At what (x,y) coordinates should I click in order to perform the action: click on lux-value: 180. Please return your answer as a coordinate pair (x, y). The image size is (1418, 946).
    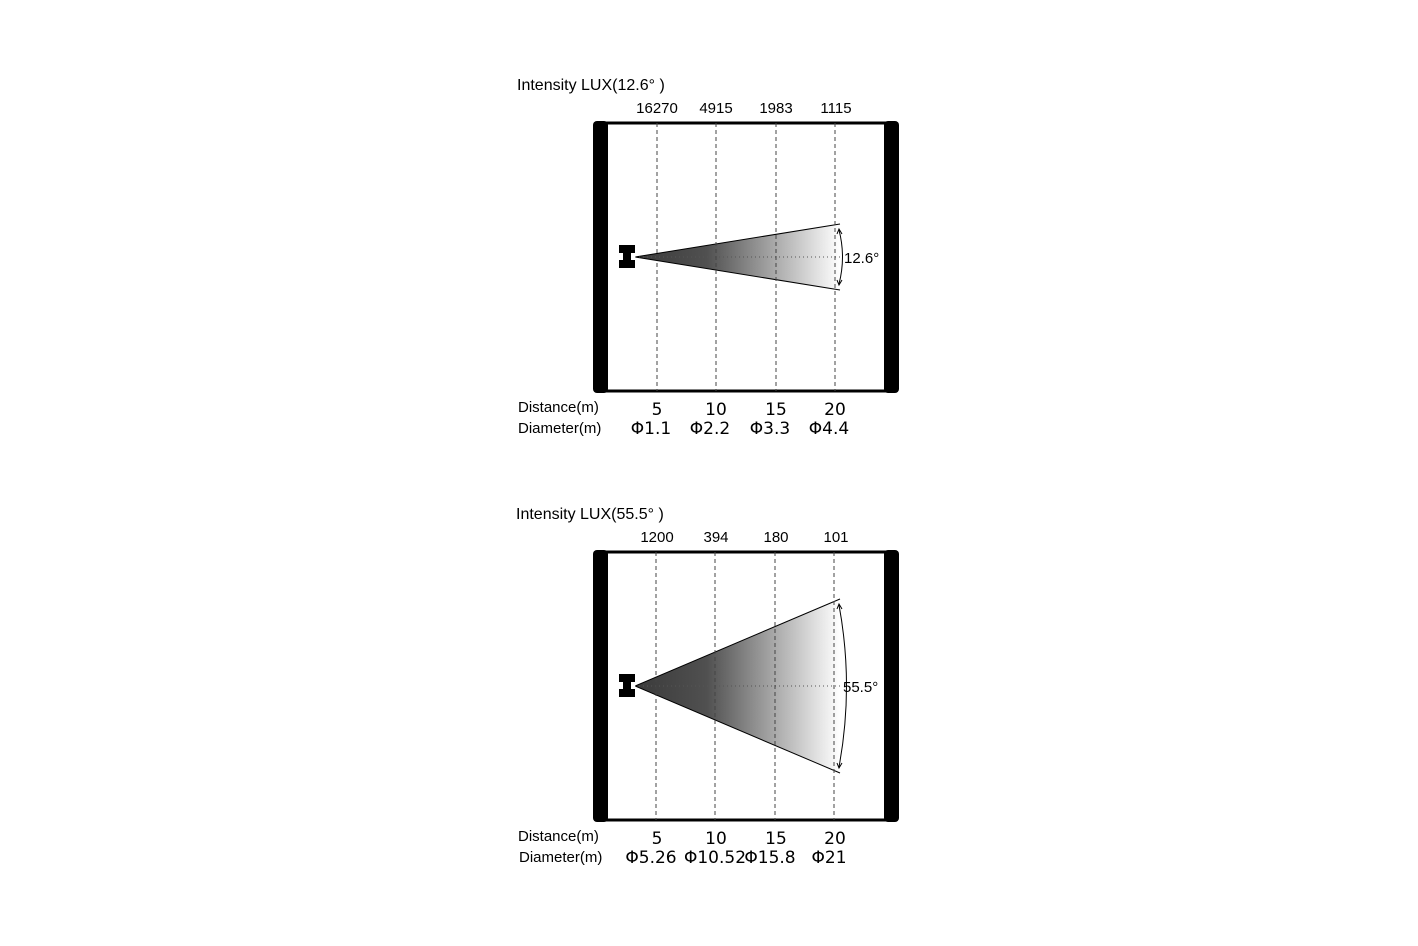
    Looking at the image, I should click on (776, 537).